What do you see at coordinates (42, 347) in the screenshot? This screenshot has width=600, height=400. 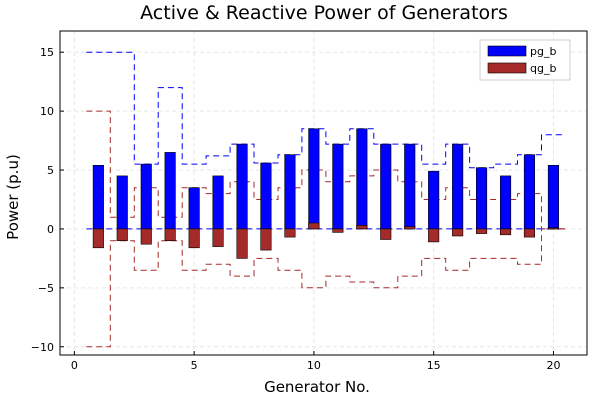 I see `y-tick-label: −10` at bounding box center [42, 347].